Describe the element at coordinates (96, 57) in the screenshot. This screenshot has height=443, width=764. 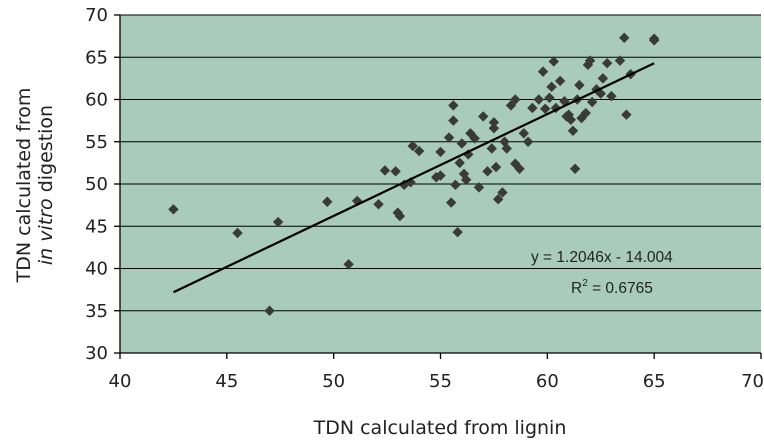
I see `y-tick-label-65: 65` at that location.